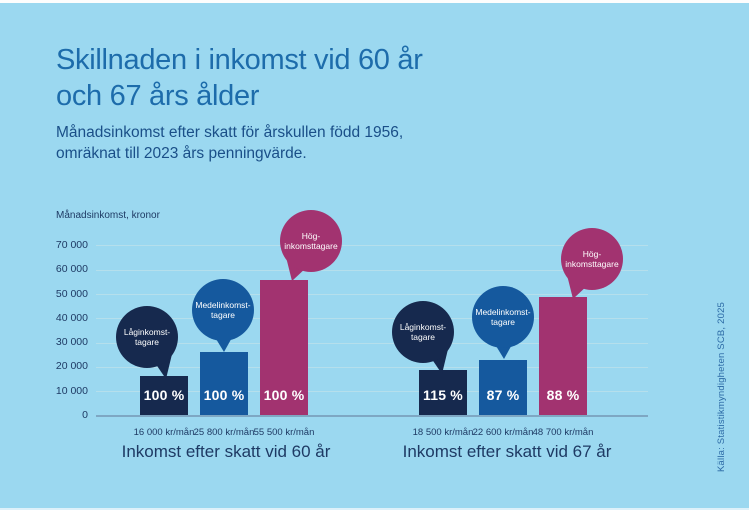 The image size is (749, 510). What do you see at coordinates (226, 451) in the screenshot?
I see `group-title-60: Inkomst efter skatt vid 60 år` at bounding box center [226, 451].